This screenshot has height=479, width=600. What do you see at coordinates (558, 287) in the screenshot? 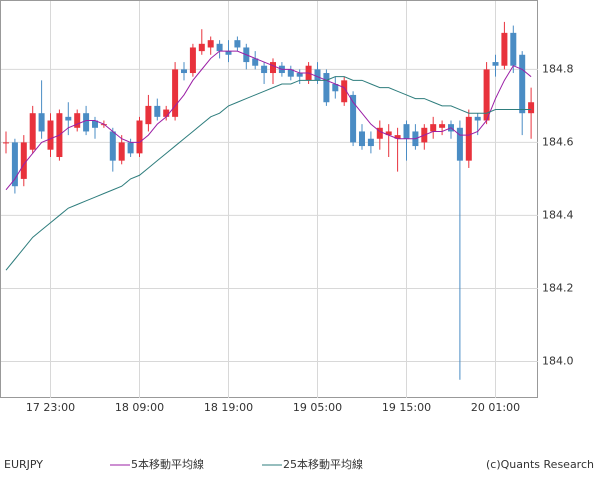
I see `y-tick-label: 184.2` at bounding box center [558, 287].